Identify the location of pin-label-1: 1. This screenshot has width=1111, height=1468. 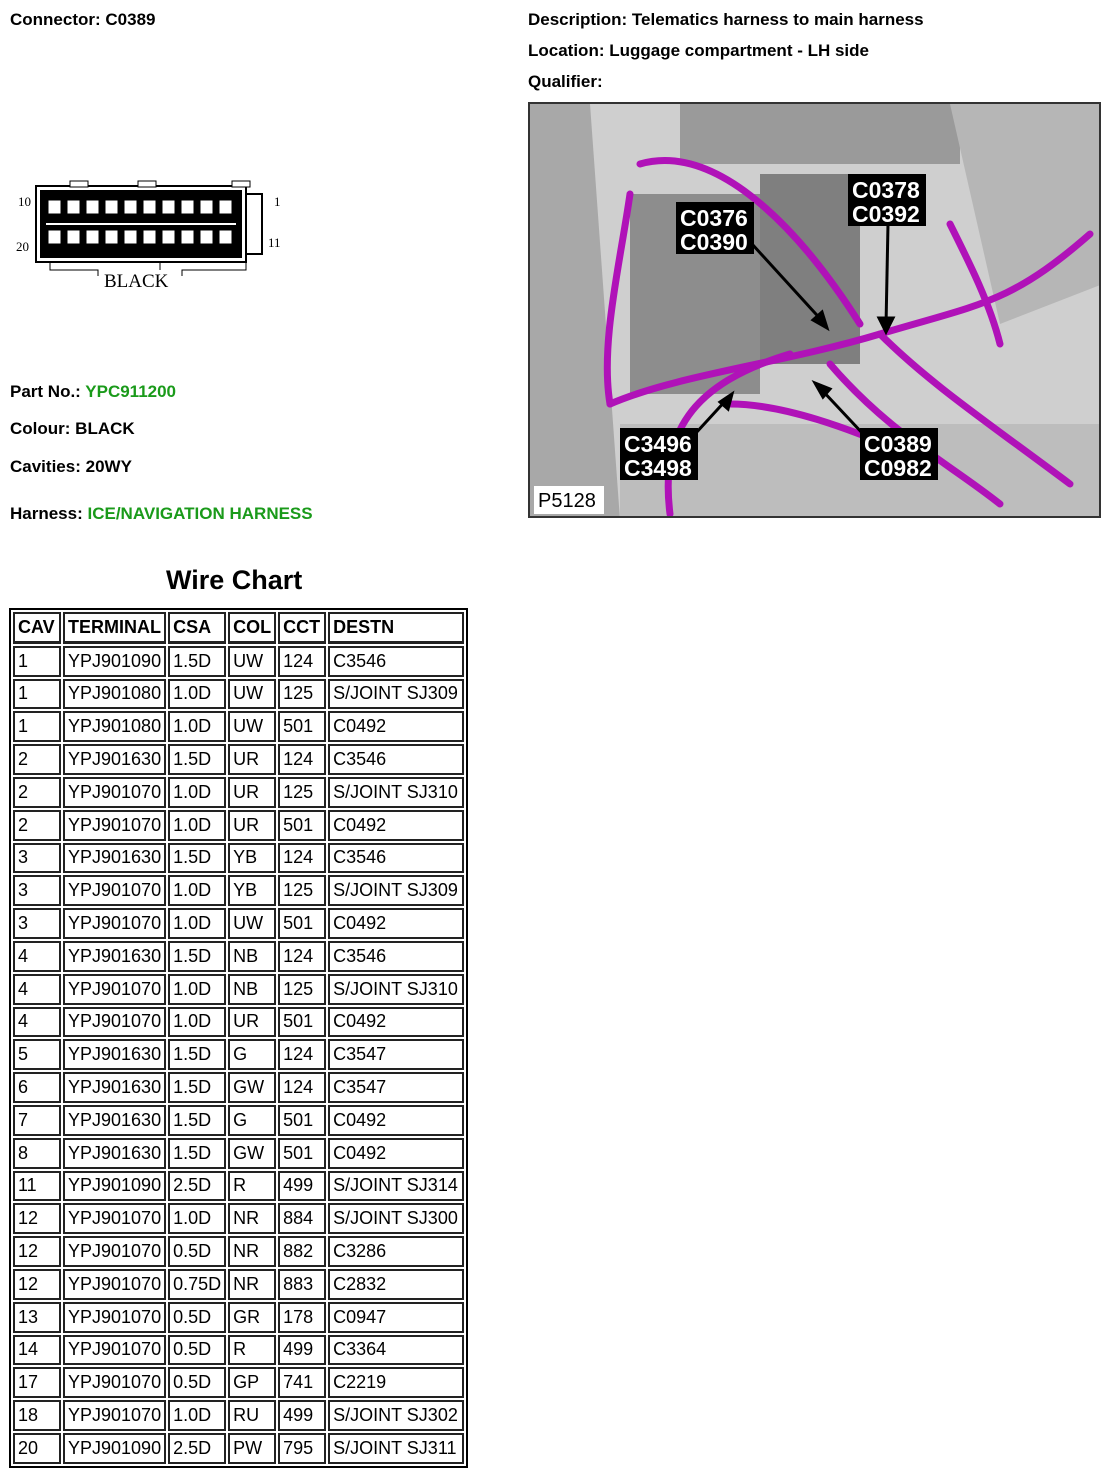
(277, 201).